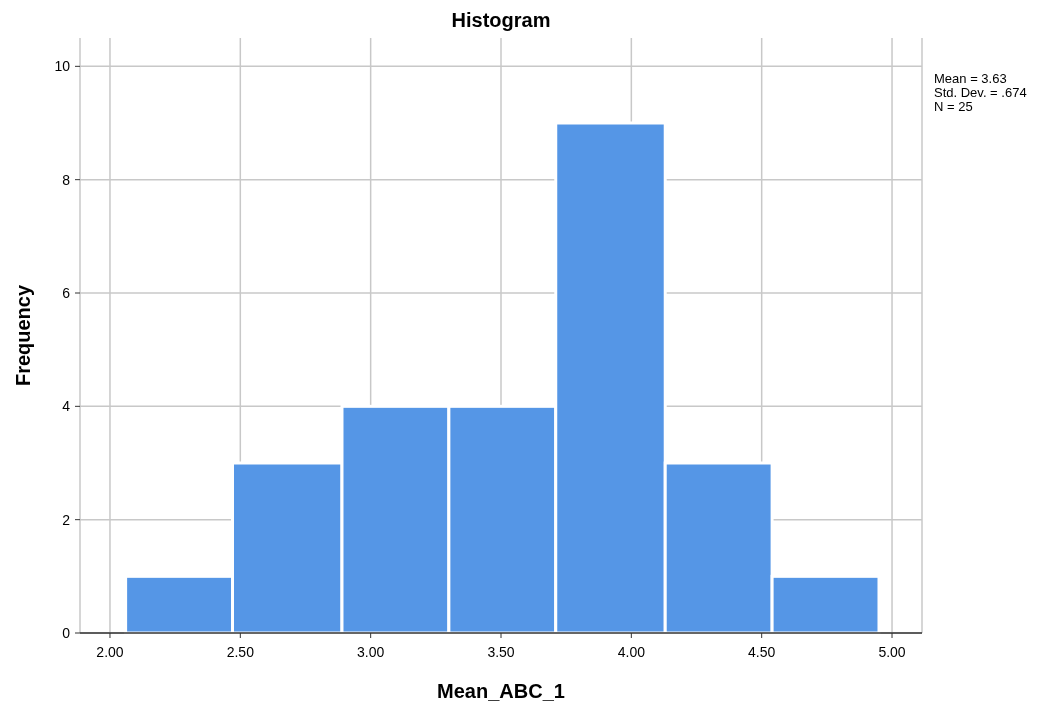 The width and height of the screenshot is (1053, 713). I want to click on y-tick-label: 2, so click(66, 519).